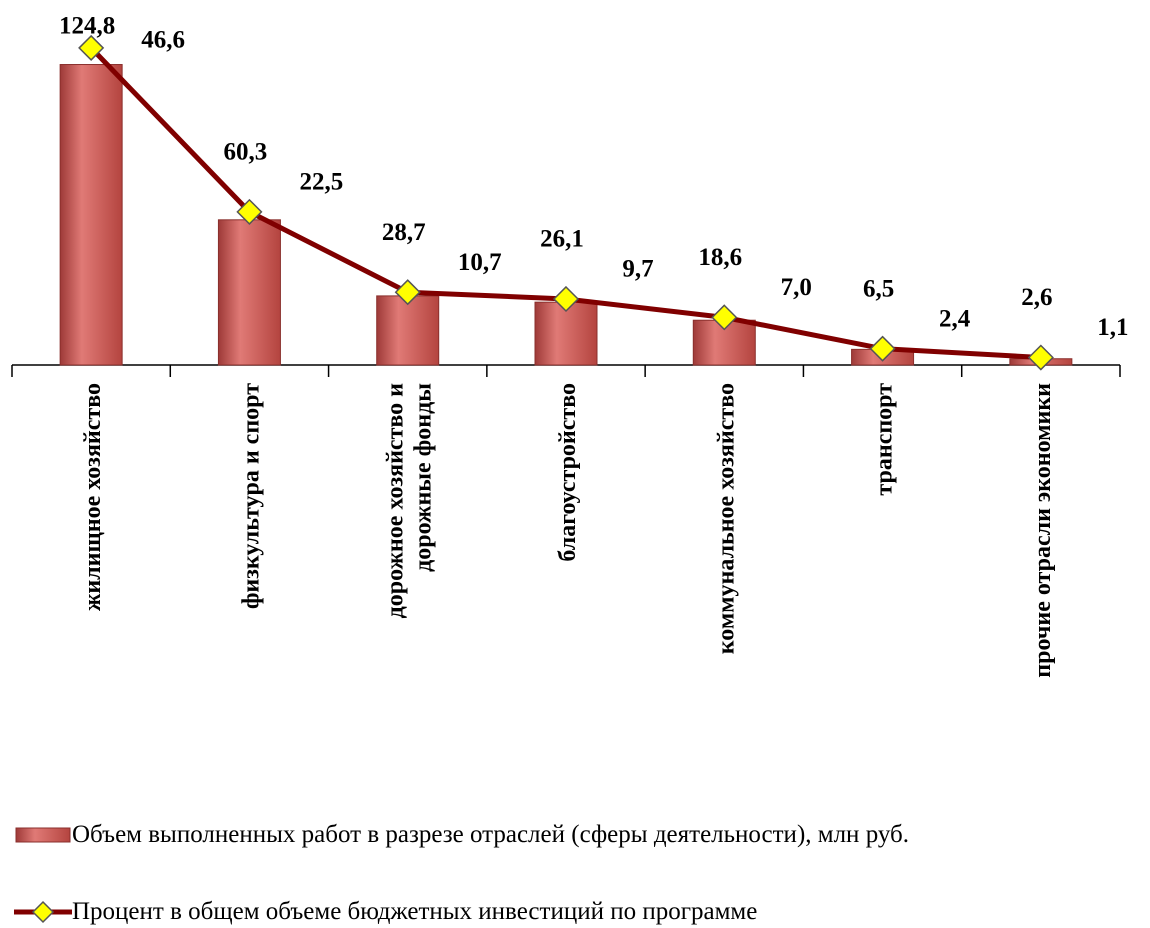 This screenshot has width=1150, height=928. What do you see at coordinates (568, 472) in the screenshot?
I see `x-tick-label: благоустройство` at bounding box center [568, 472].